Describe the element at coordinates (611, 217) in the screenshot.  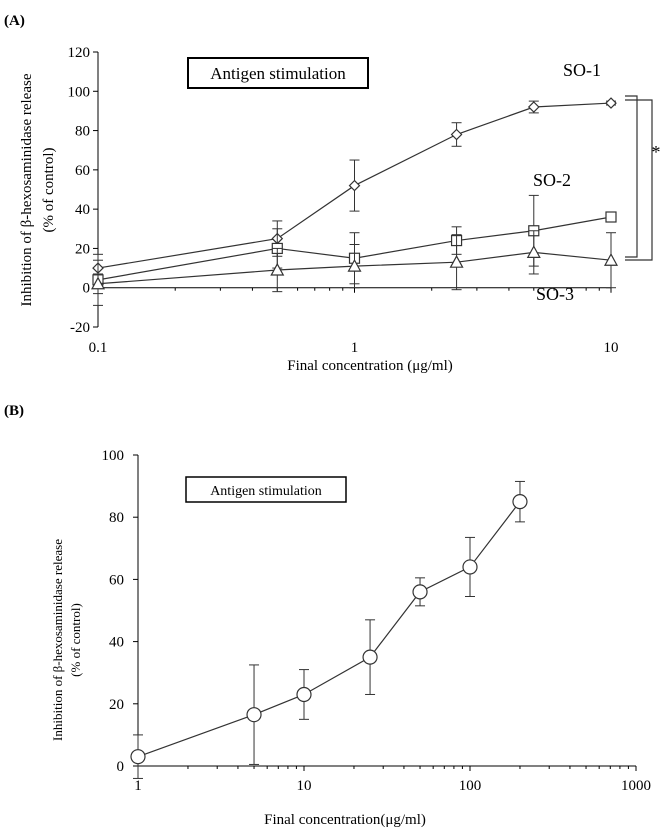
I see `series-so-2-point` at that location.